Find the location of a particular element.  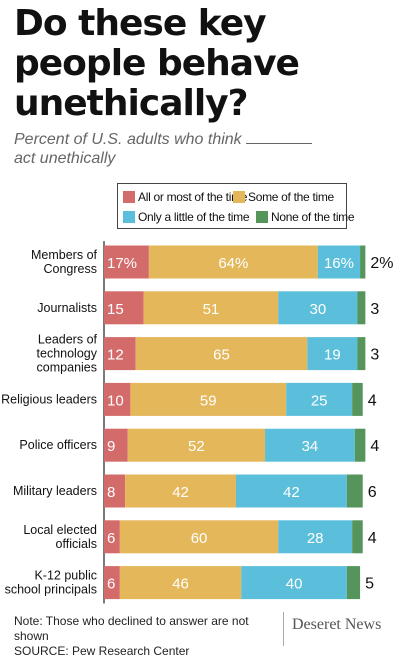

category-label: Journalists is located at coordinates (67, 308).